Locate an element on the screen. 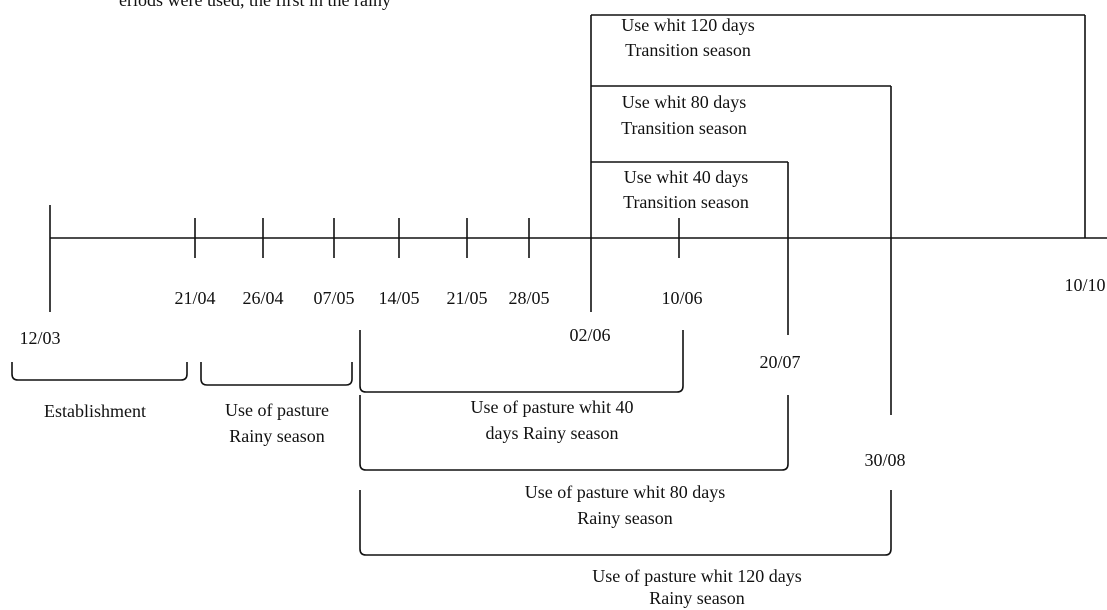 The image size is (1107, 610). period-label: Use whit 40 days is located at coordinates (686, 177).